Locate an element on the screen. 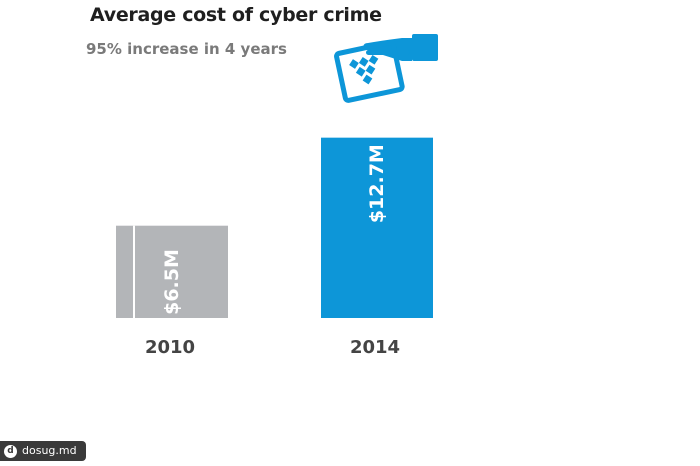  chart-subtitle: 95% increase in 4 years is located at coordinates (186, 49).